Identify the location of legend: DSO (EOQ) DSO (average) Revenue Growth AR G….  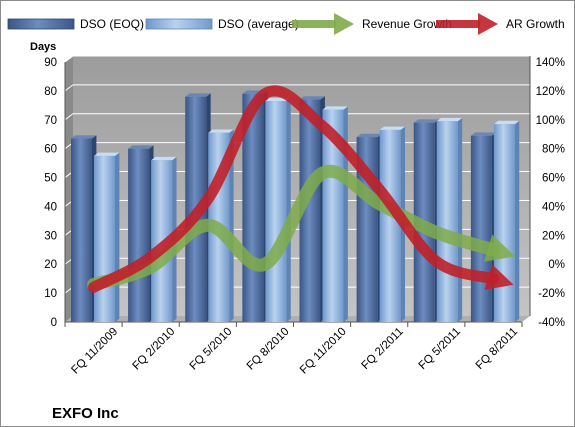
(286, 24).